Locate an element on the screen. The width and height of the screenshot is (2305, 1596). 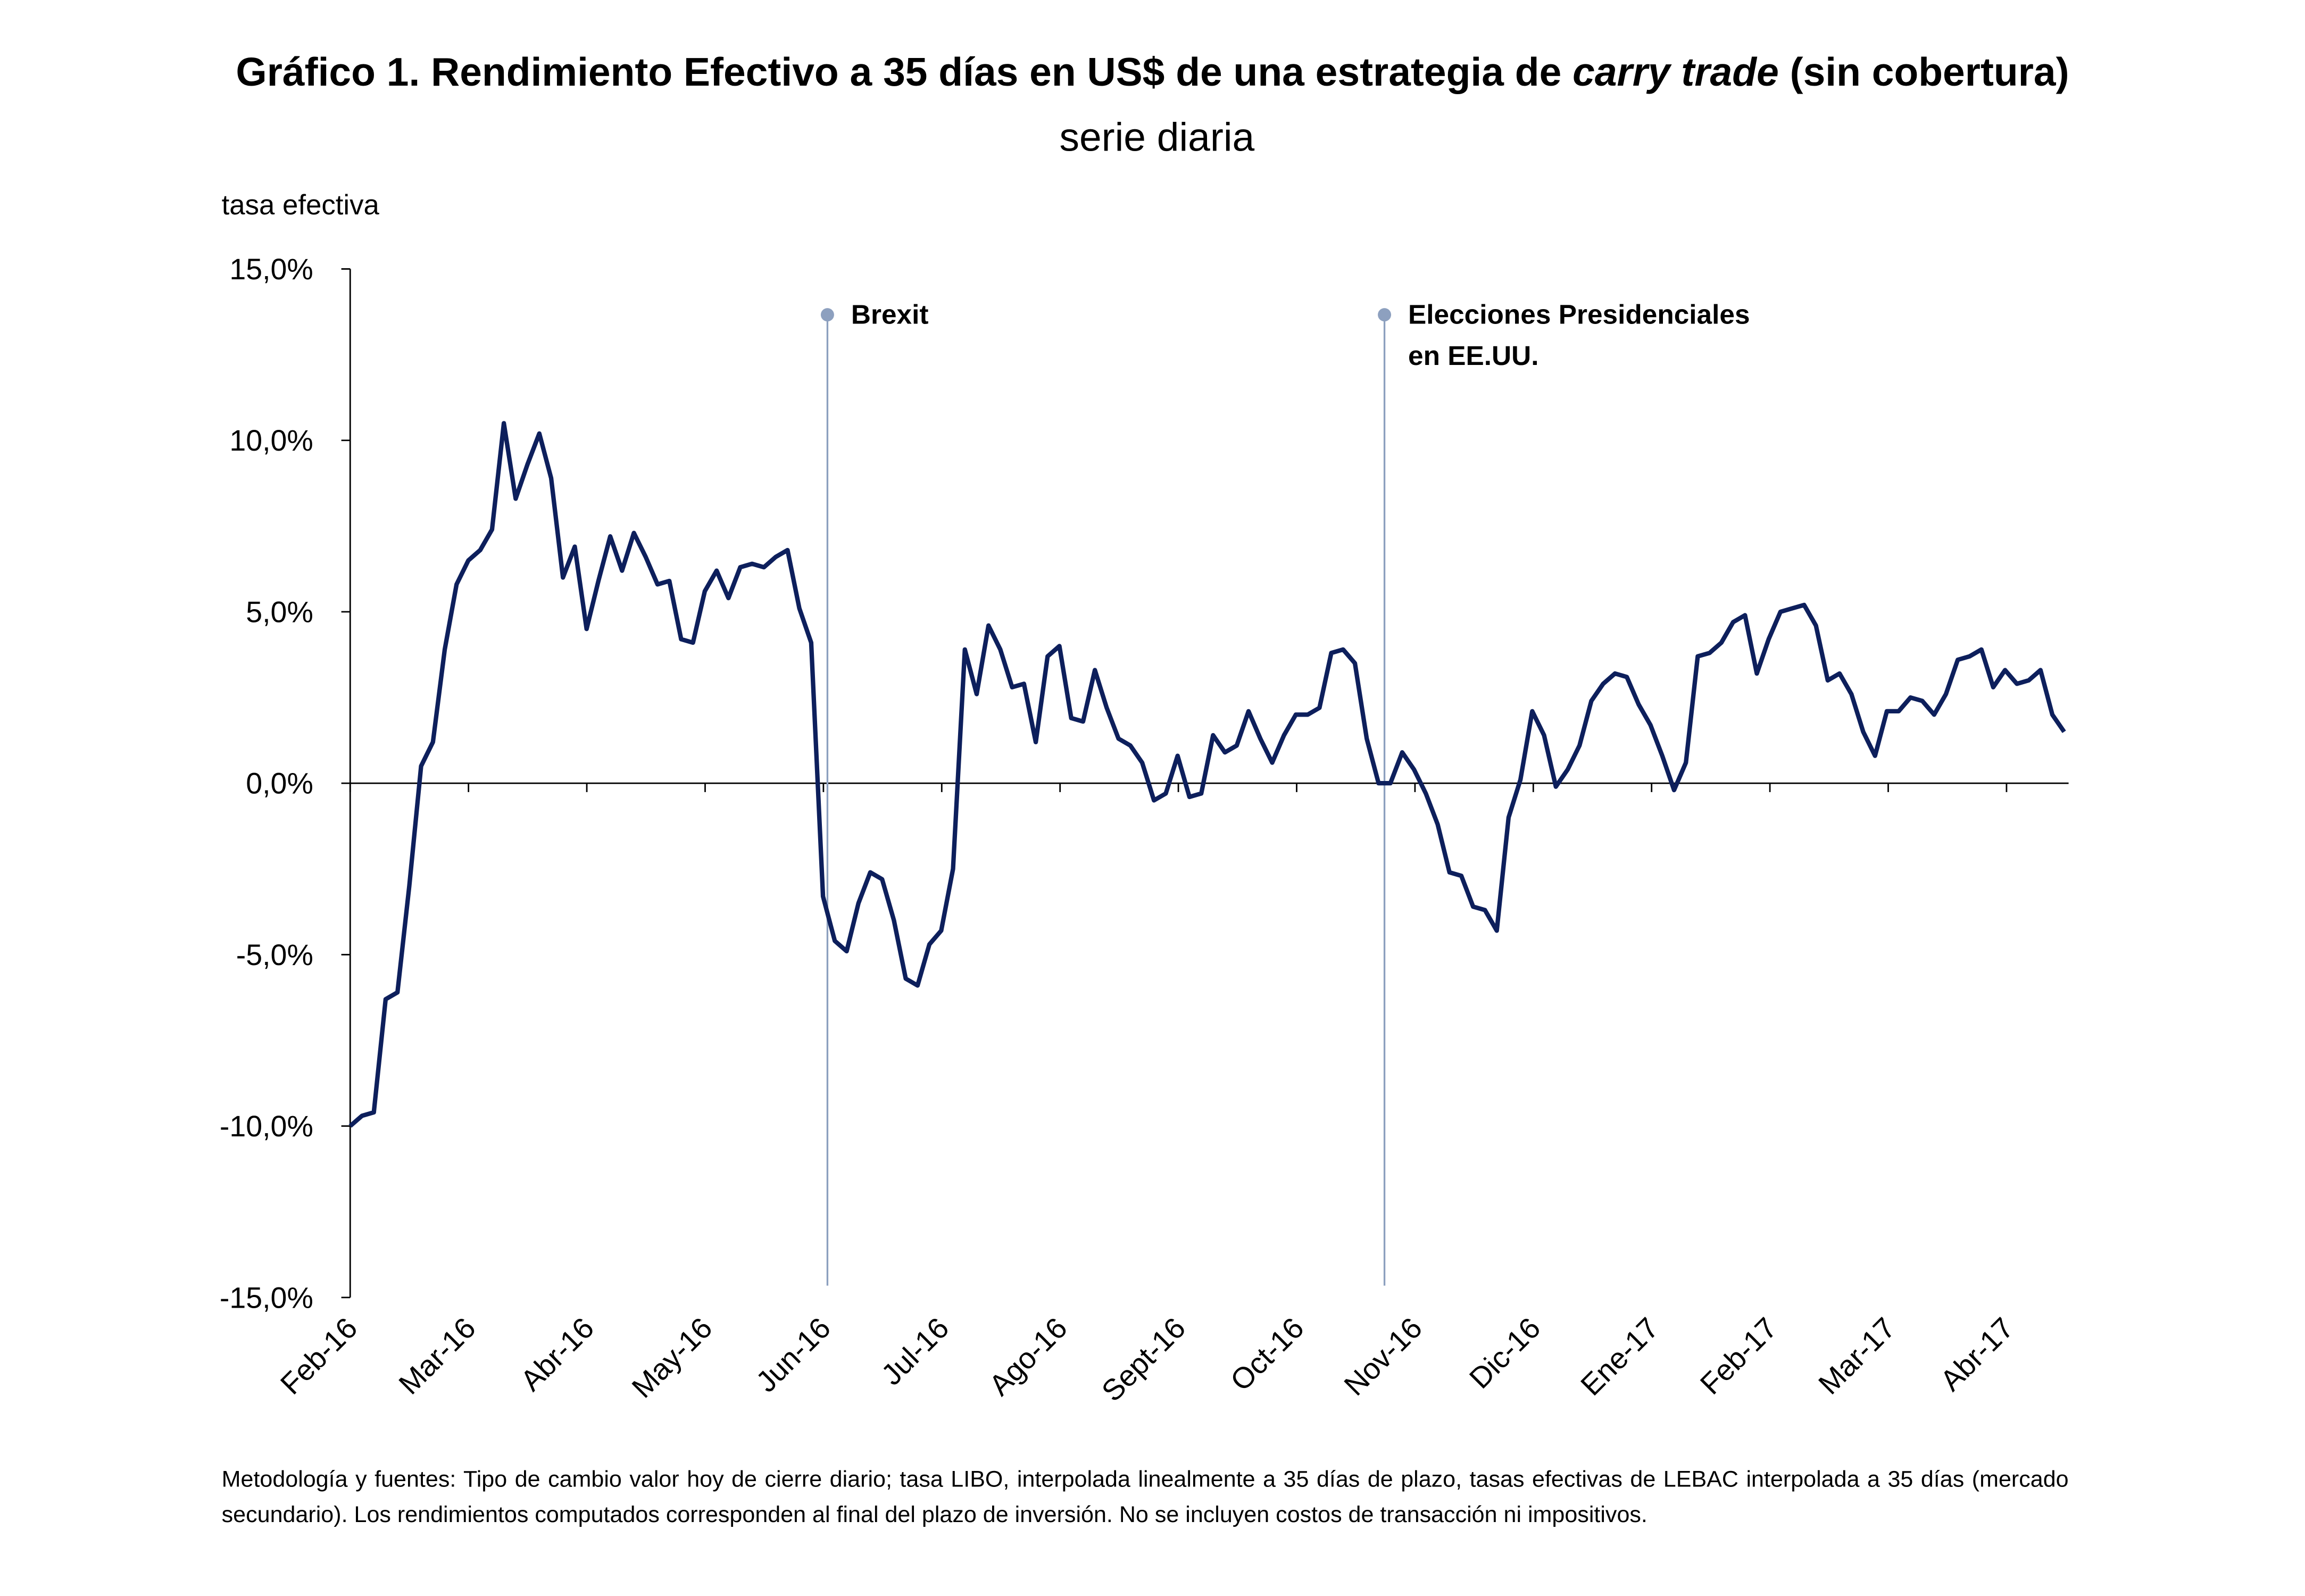
x-tick-label: Feb-17 is located at coordinates (1738, 1356).